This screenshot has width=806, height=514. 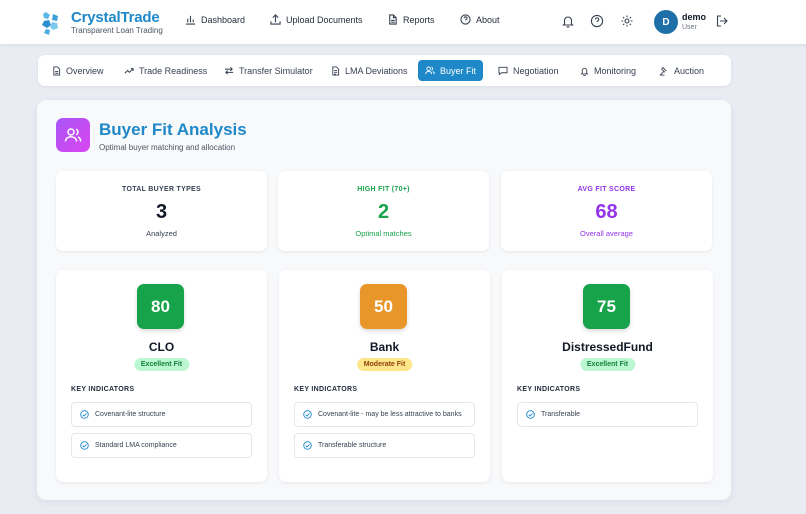 What do you see at coordinates (536, 70) in the screenshot?
I see `tab-negotiation-label: Negotiation` at bounding box center [536, 70].